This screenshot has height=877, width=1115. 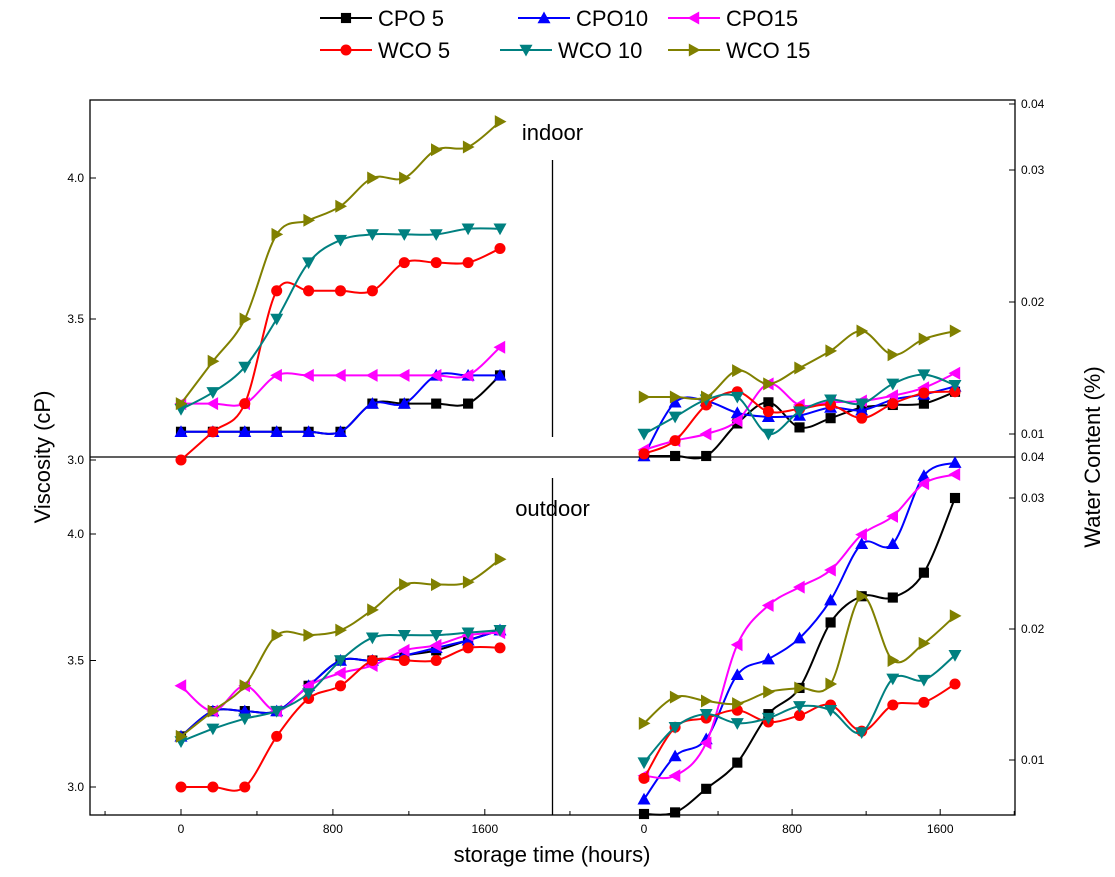 I want to click on series-indoor-water-content-cpo10, so click(x=799, y=420).